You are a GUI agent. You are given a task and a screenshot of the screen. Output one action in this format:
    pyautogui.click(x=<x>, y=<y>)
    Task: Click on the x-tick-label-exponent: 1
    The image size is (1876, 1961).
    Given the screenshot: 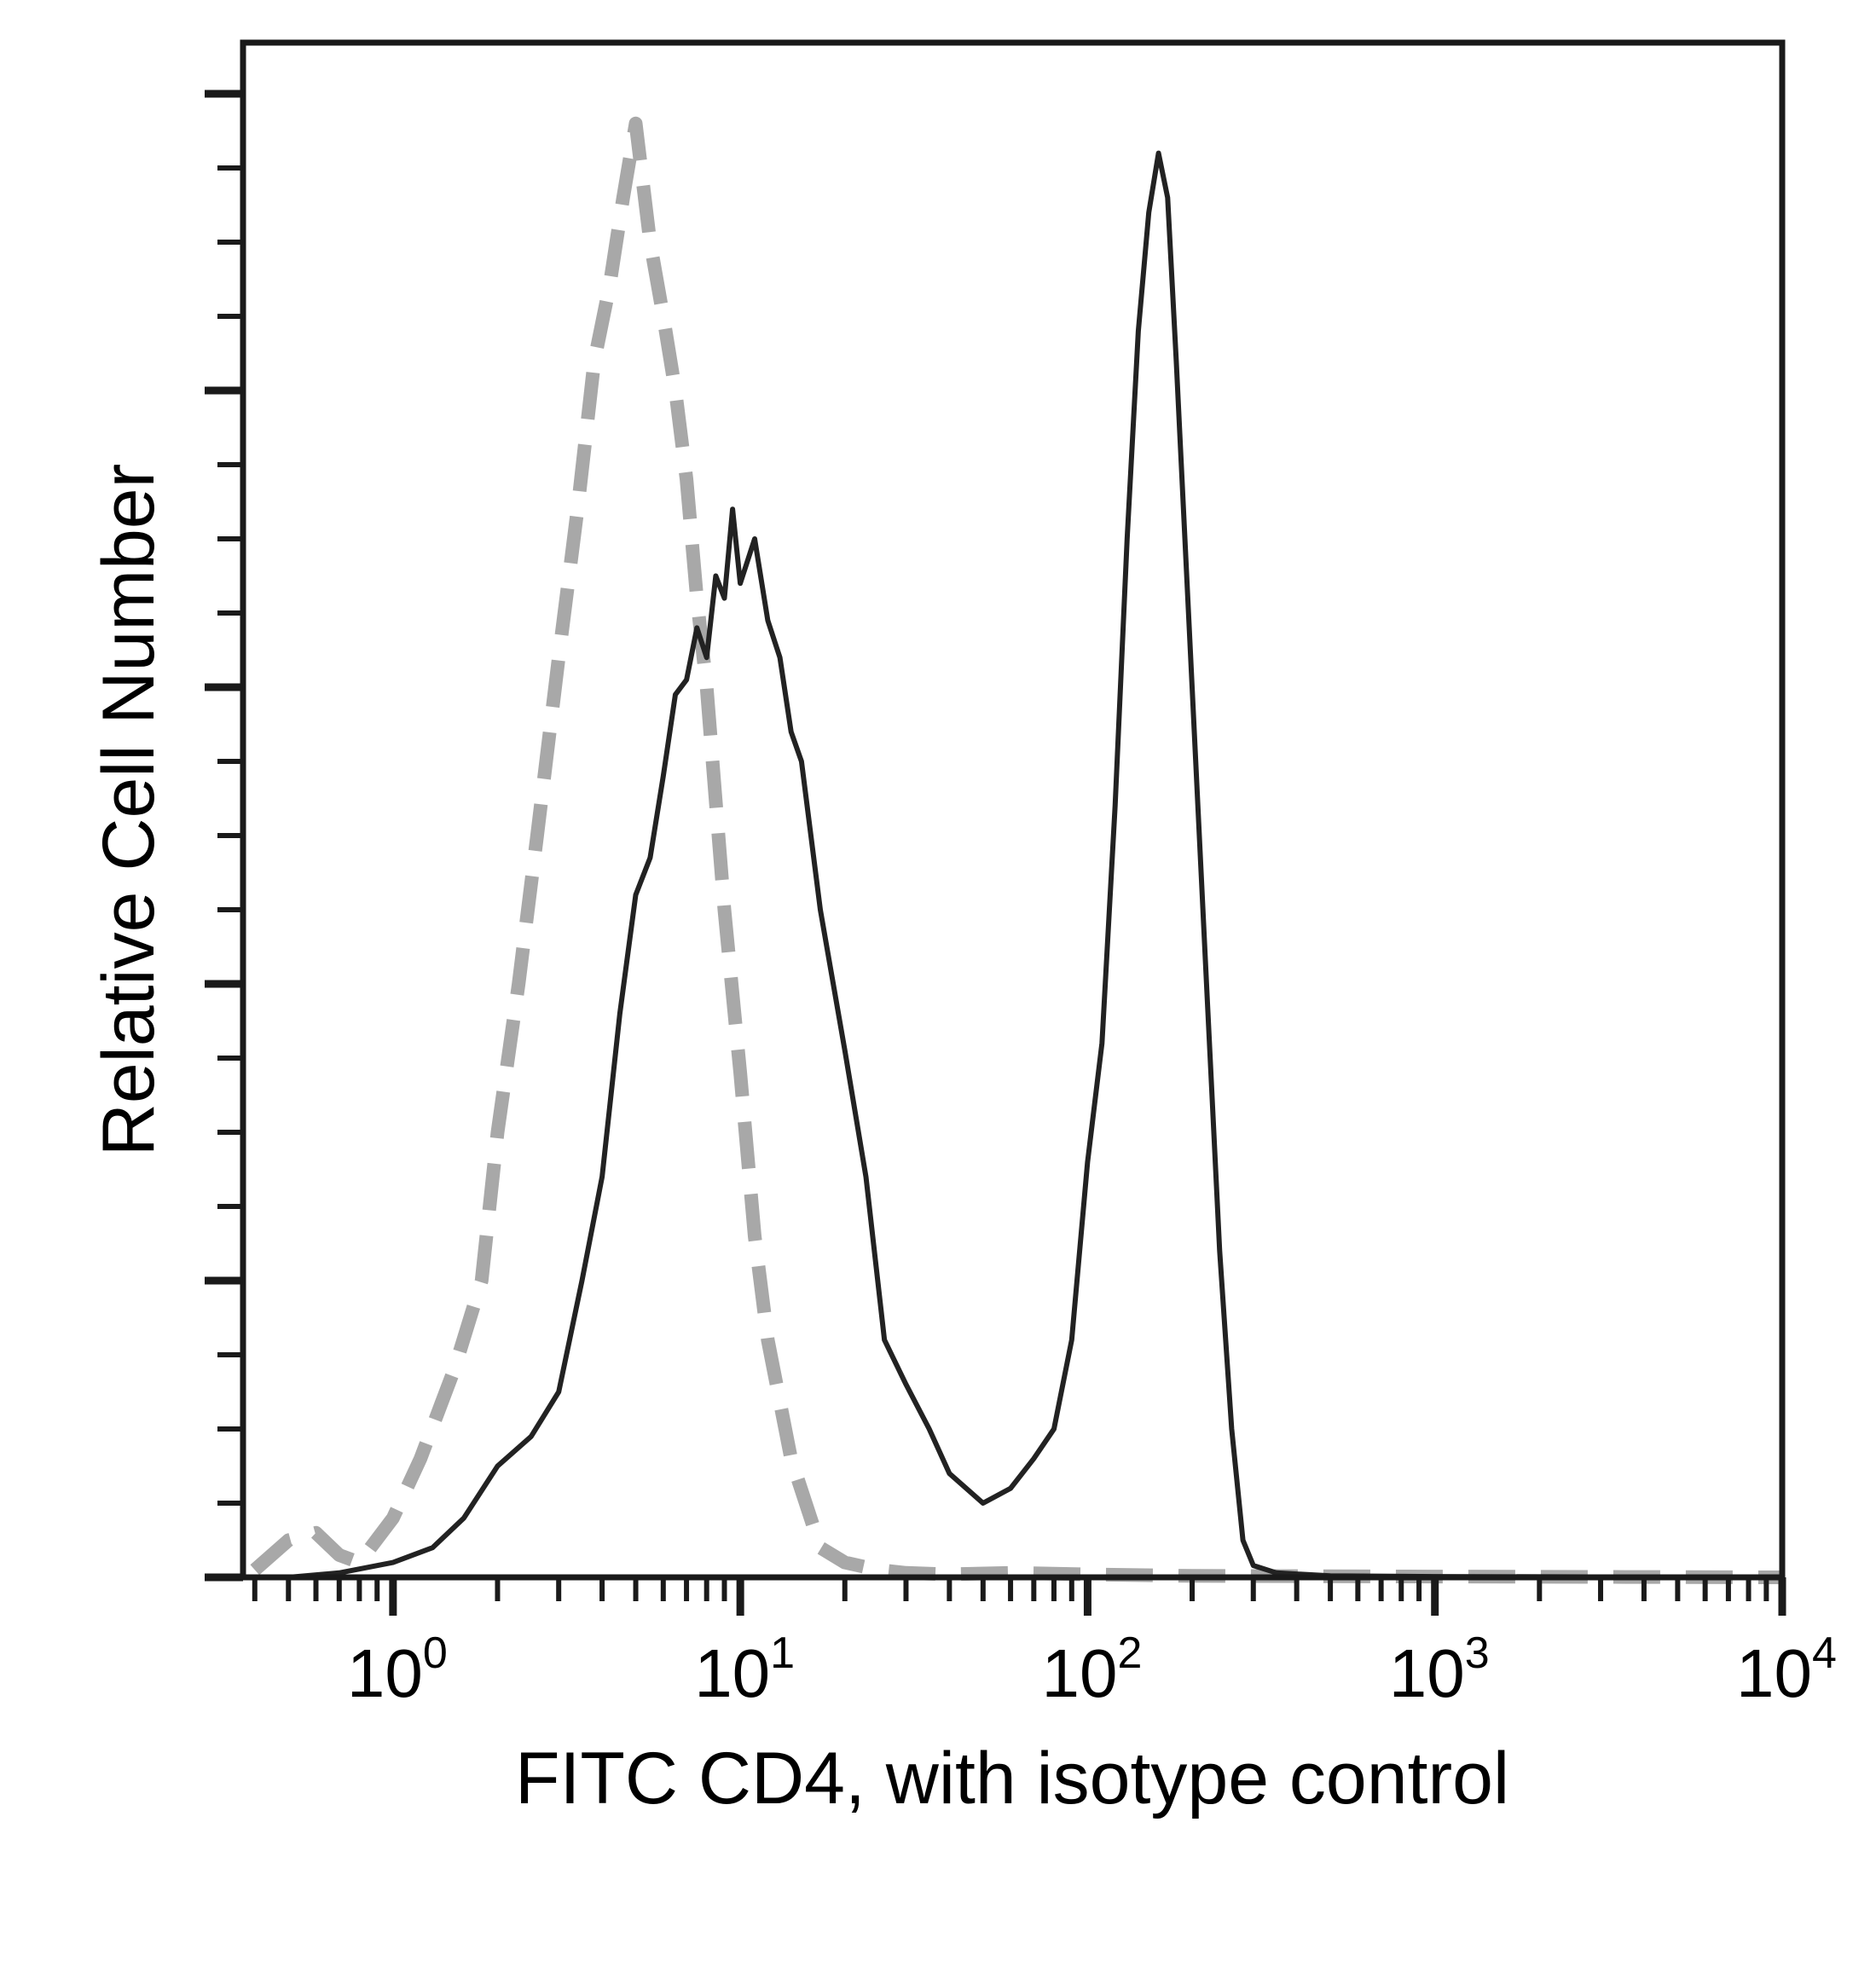 What is the action you would take?
    pyautogui.click(x=783, y=1653)
    